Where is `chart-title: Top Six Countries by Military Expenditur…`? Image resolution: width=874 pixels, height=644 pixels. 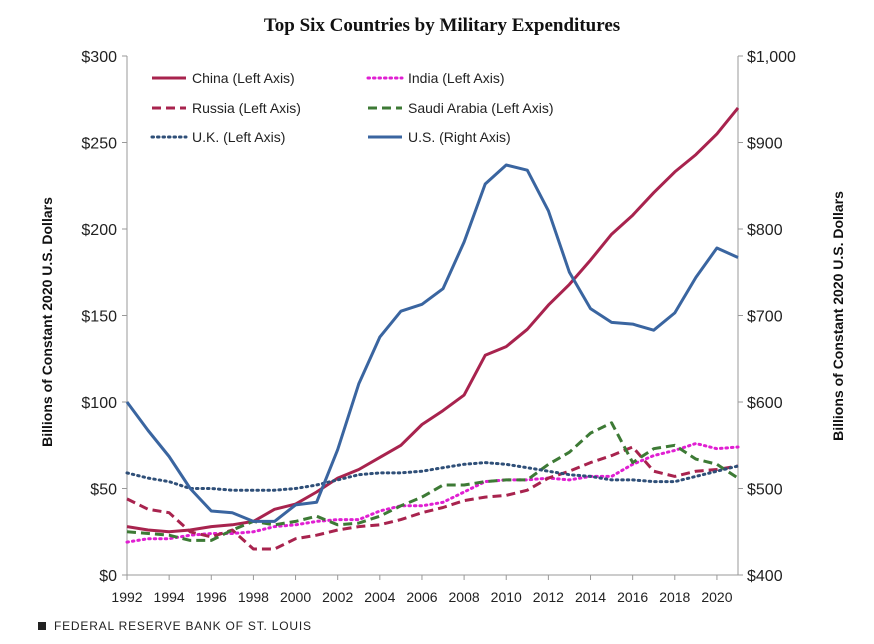
chart-title: Top Six Countries by Military Expenditur… is located at coordinates (442, 25).